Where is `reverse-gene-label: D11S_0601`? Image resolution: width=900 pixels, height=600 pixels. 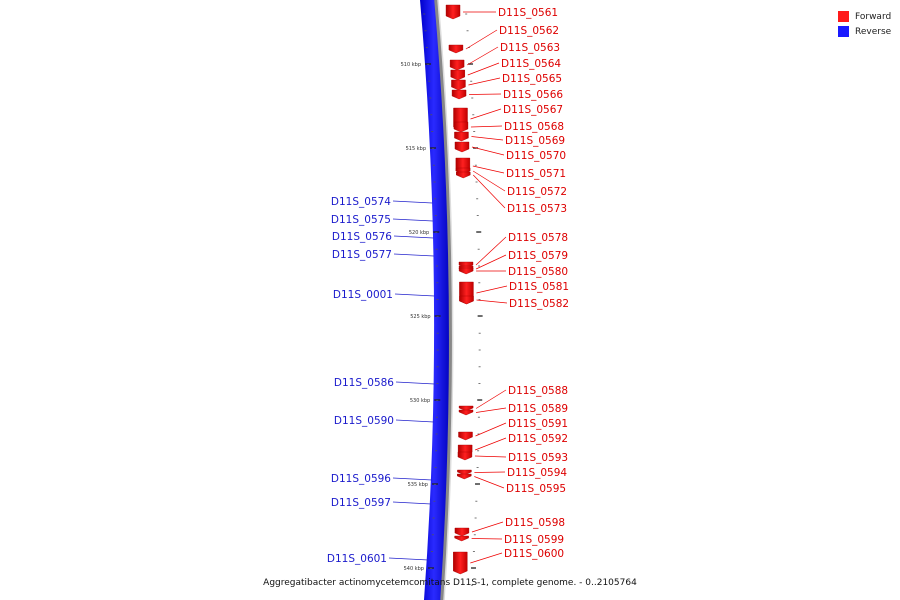
reverse-gene-label: D11S_0601 is located at coordinates (357, 559).